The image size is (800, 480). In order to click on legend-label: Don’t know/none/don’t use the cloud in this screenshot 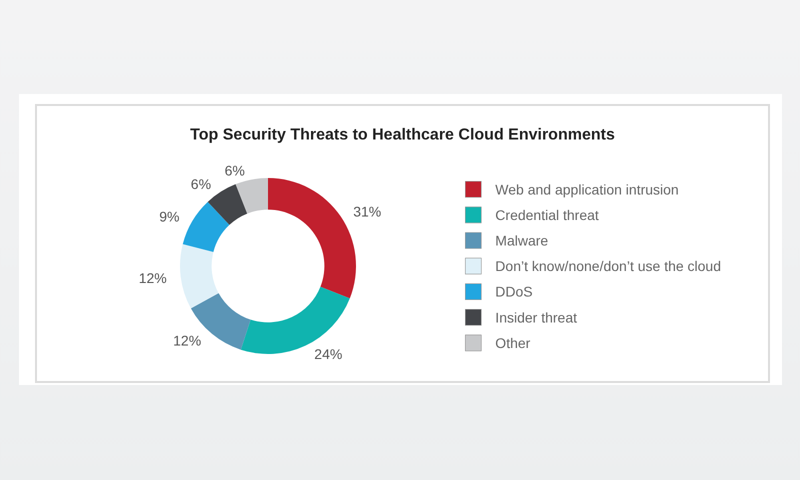, I will do `click(608, 266)`.